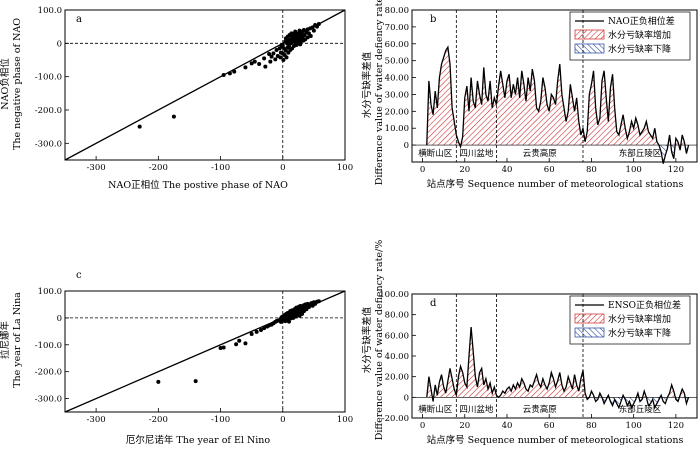  I want to click on x-tick-label-b: 60, so click(549, 170).